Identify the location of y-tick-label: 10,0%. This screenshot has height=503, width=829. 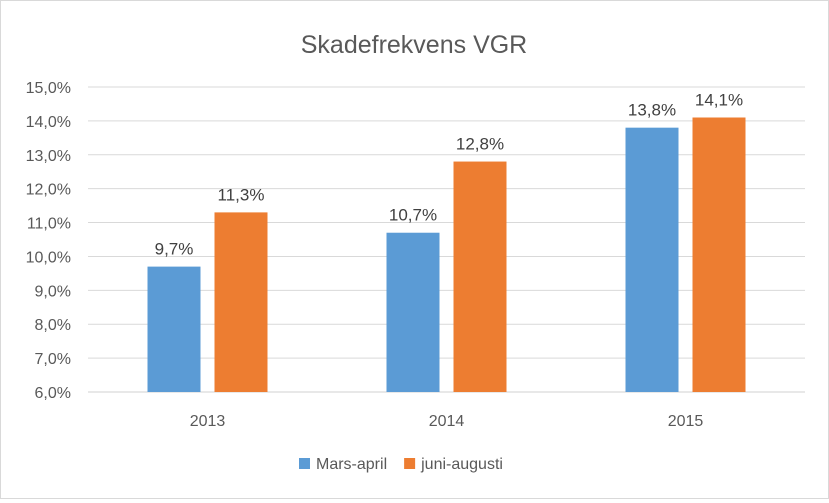
(48, 257).